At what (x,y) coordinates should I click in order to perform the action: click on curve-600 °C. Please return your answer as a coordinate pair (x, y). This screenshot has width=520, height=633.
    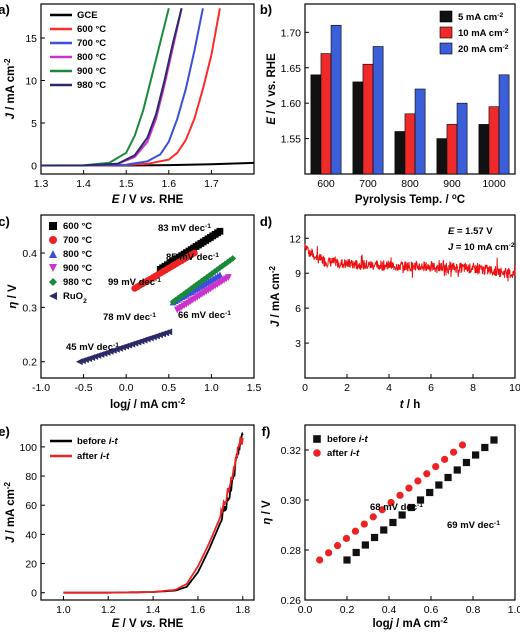
    Looking at the image, I should click on (131, 87).